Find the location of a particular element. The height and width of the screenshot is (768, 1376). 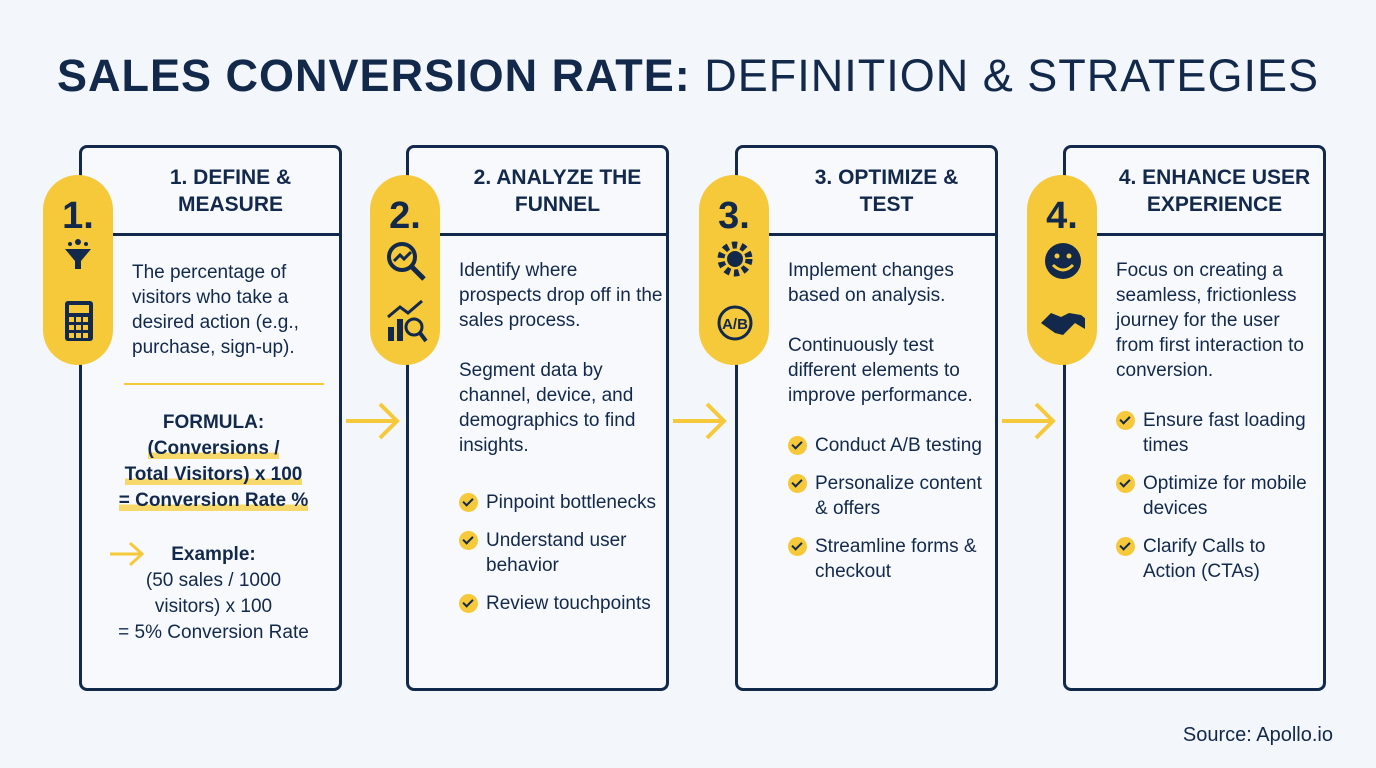

step-heading: 3. OPTIMIZE & TEST is located at coordinates (866, 192).